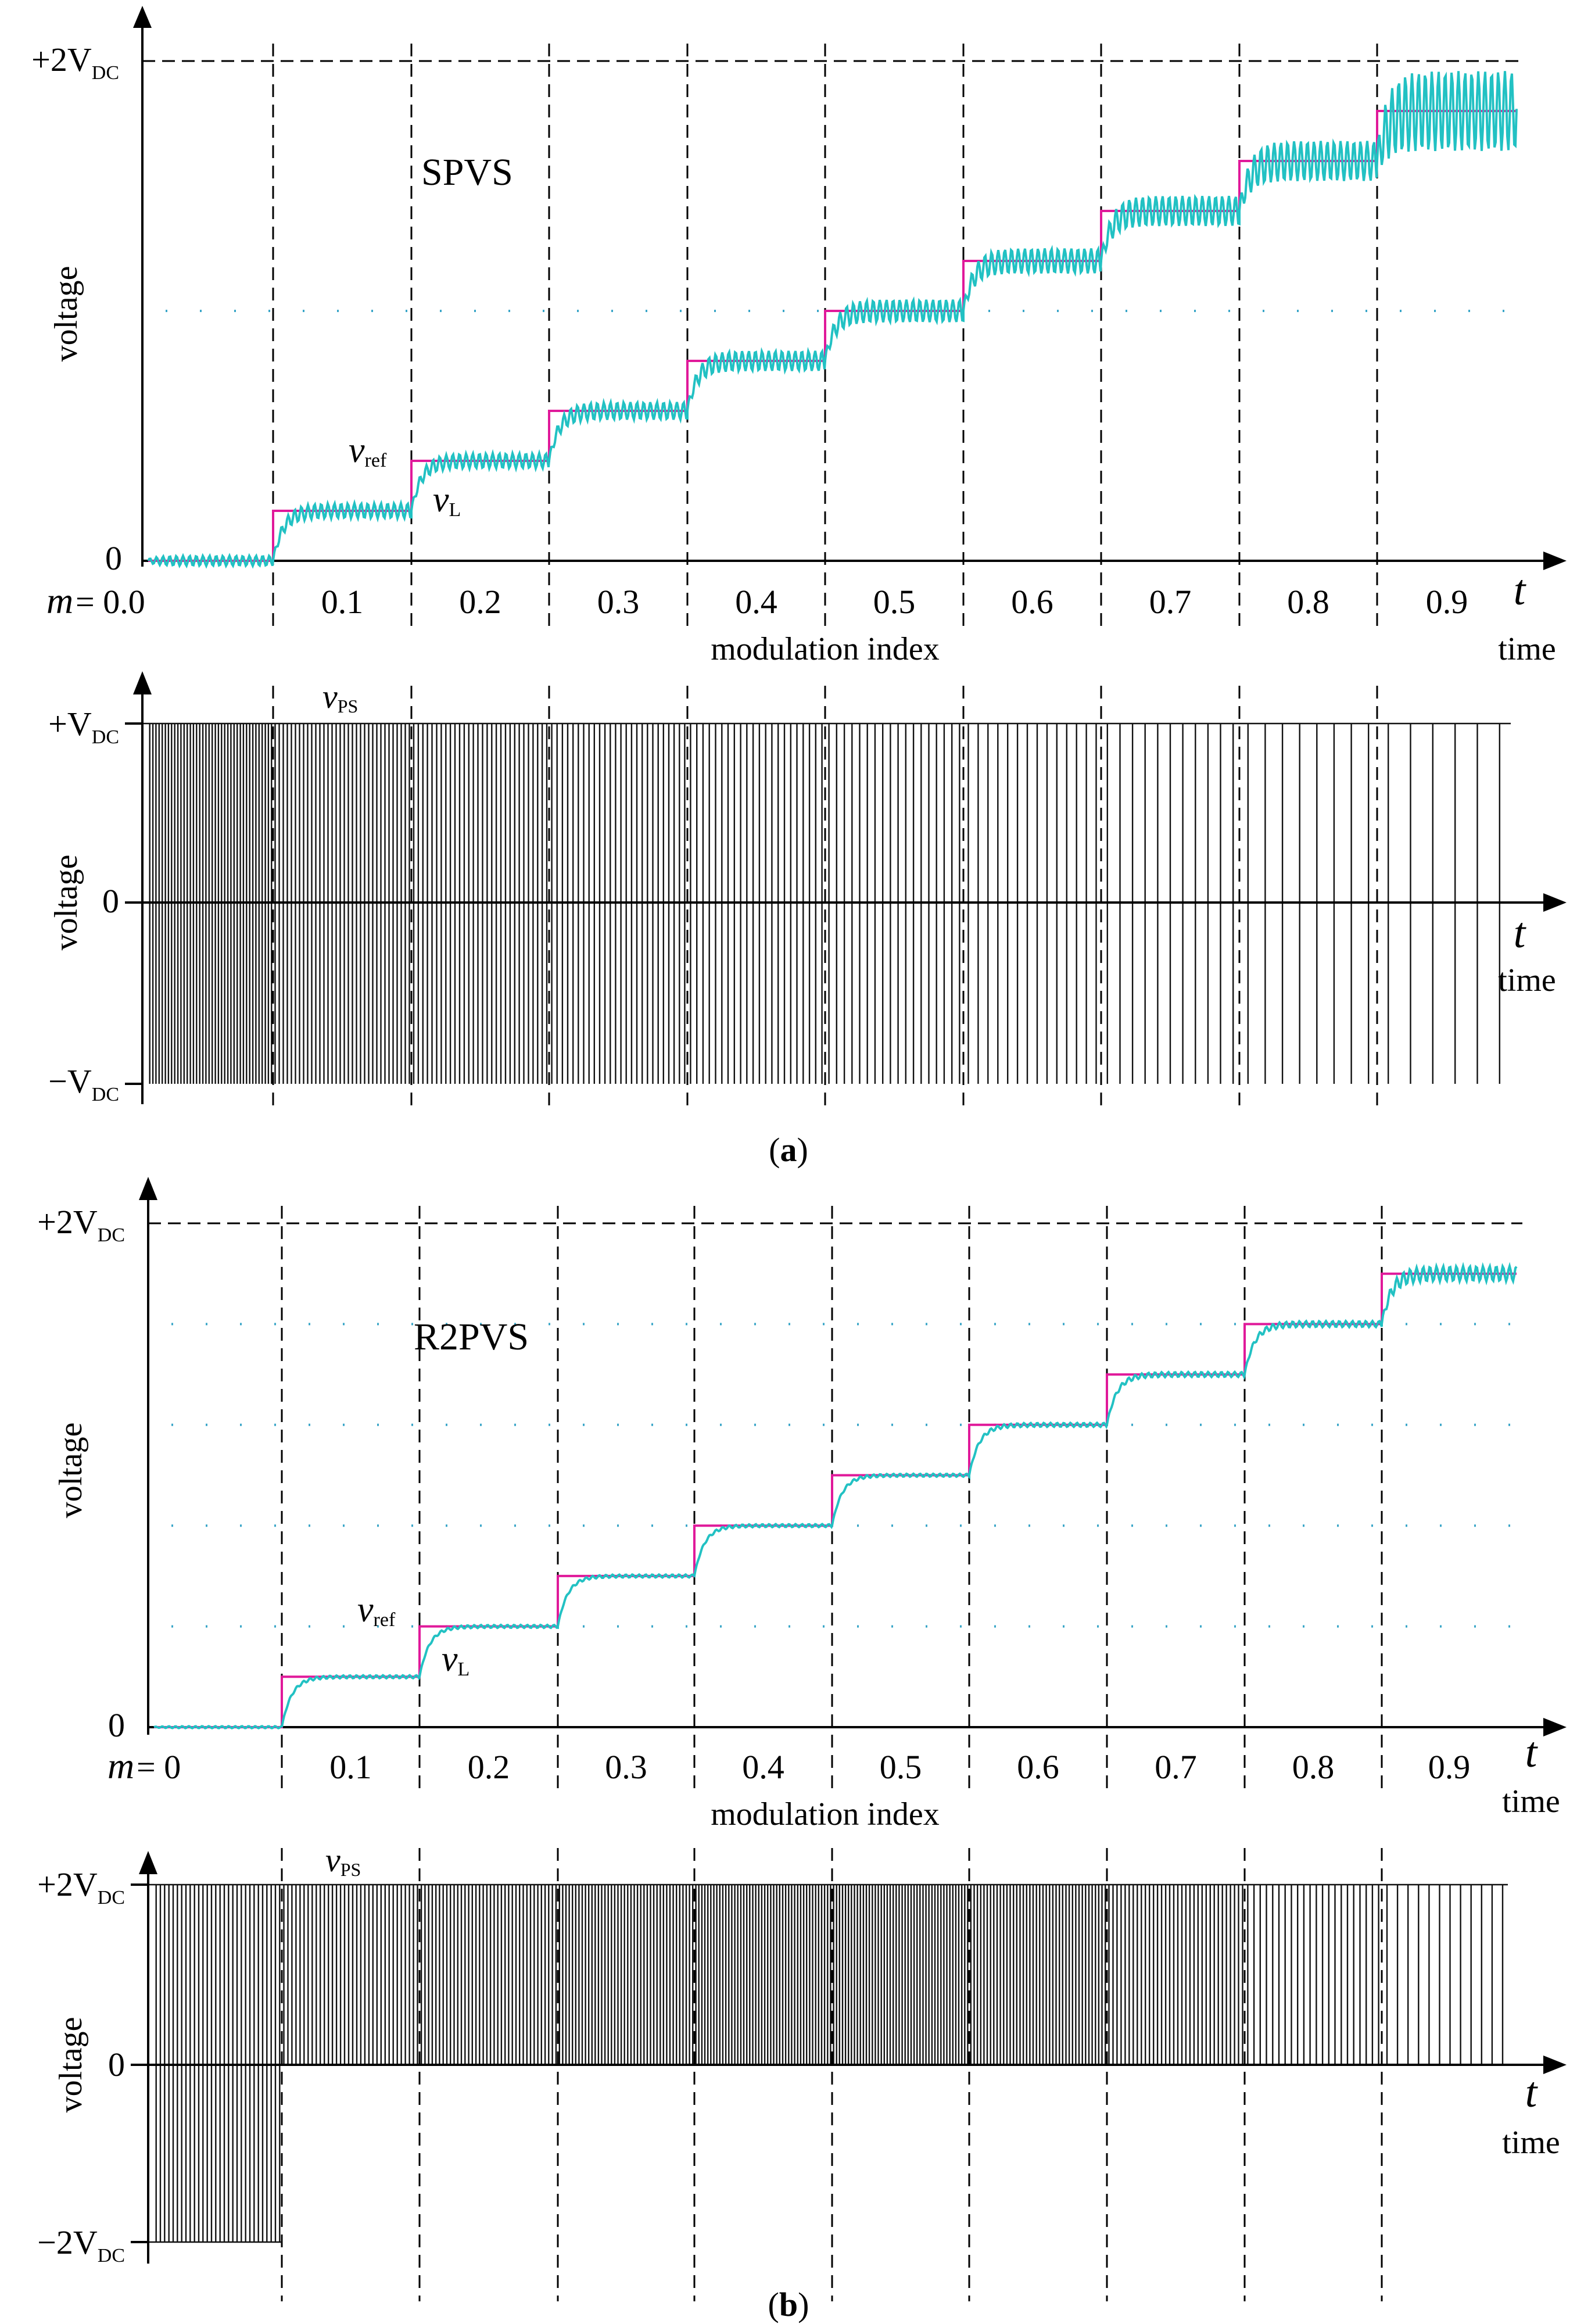 This screenshot has height=2324, width=1577. I want to click on modulation-index-values: = 0 0.1 0.2 0.3 0.4 0.5 0.6 0.7 0.8 0.9, so click(804, 1767).